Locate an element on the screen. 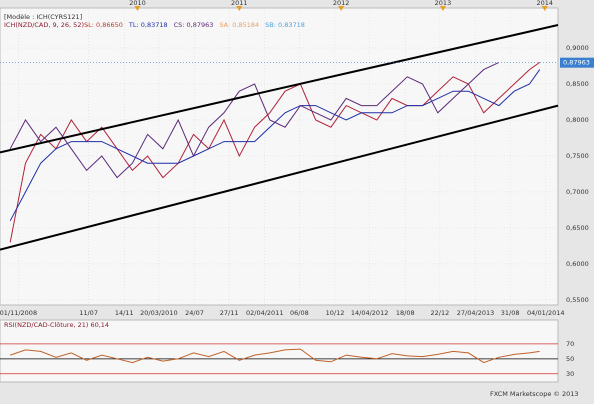 This screenshot has height=404, width=594. x-tick-label: 10/12 is located at coordinates (335, 313).